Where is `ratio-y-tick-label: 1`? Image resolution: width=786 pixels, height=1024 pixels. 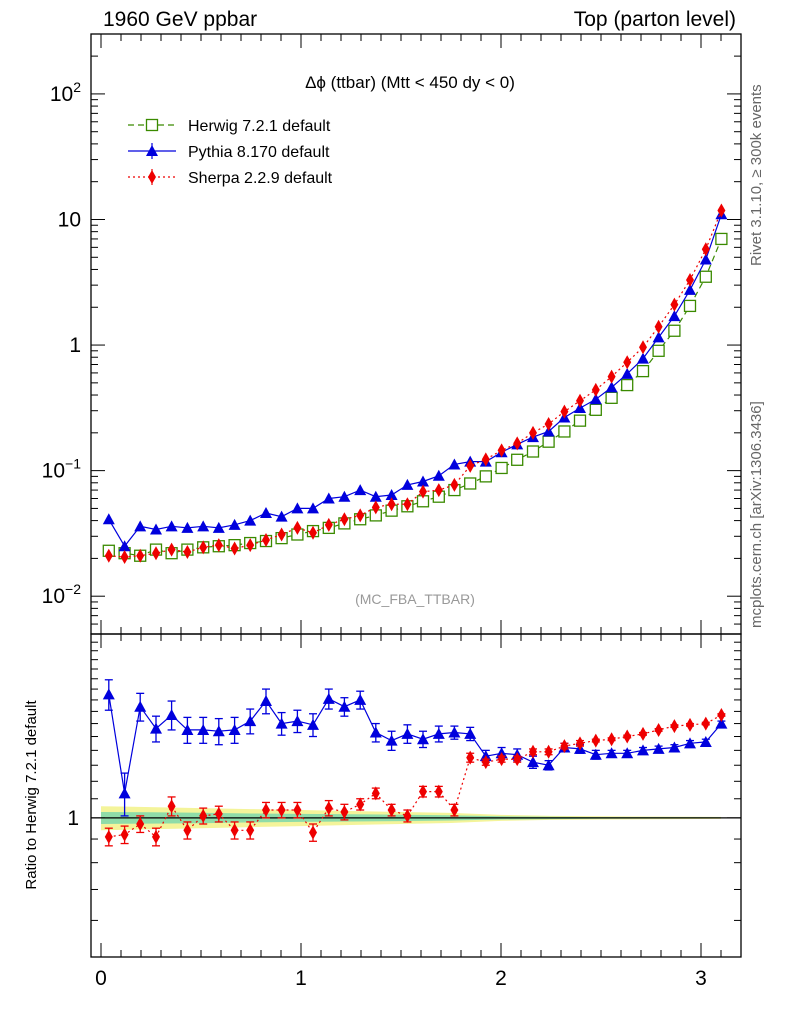
ratio-y-tick-label: 1 is located at coordinates (73, 818).